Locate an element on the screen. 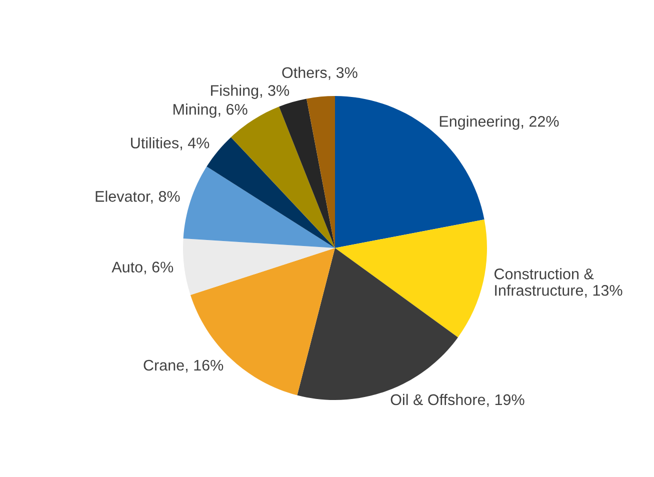 This screenshot has height=477, width=654. slice-label: Fishing, 3% is located at coordinates (250, 91).